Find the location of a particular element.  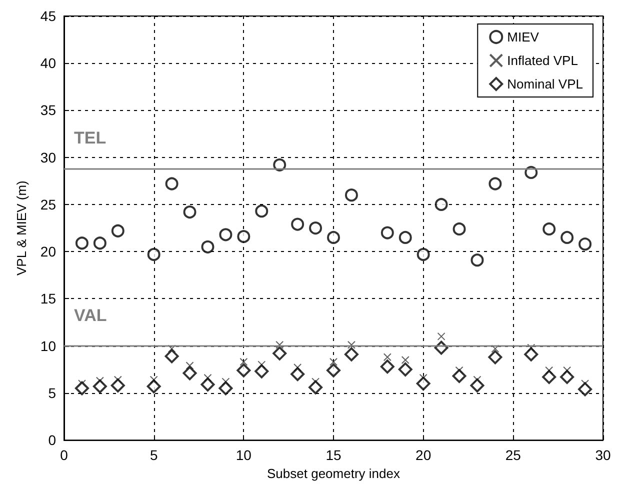

y-tick-label: 15 is located at coordinates (48, 298).